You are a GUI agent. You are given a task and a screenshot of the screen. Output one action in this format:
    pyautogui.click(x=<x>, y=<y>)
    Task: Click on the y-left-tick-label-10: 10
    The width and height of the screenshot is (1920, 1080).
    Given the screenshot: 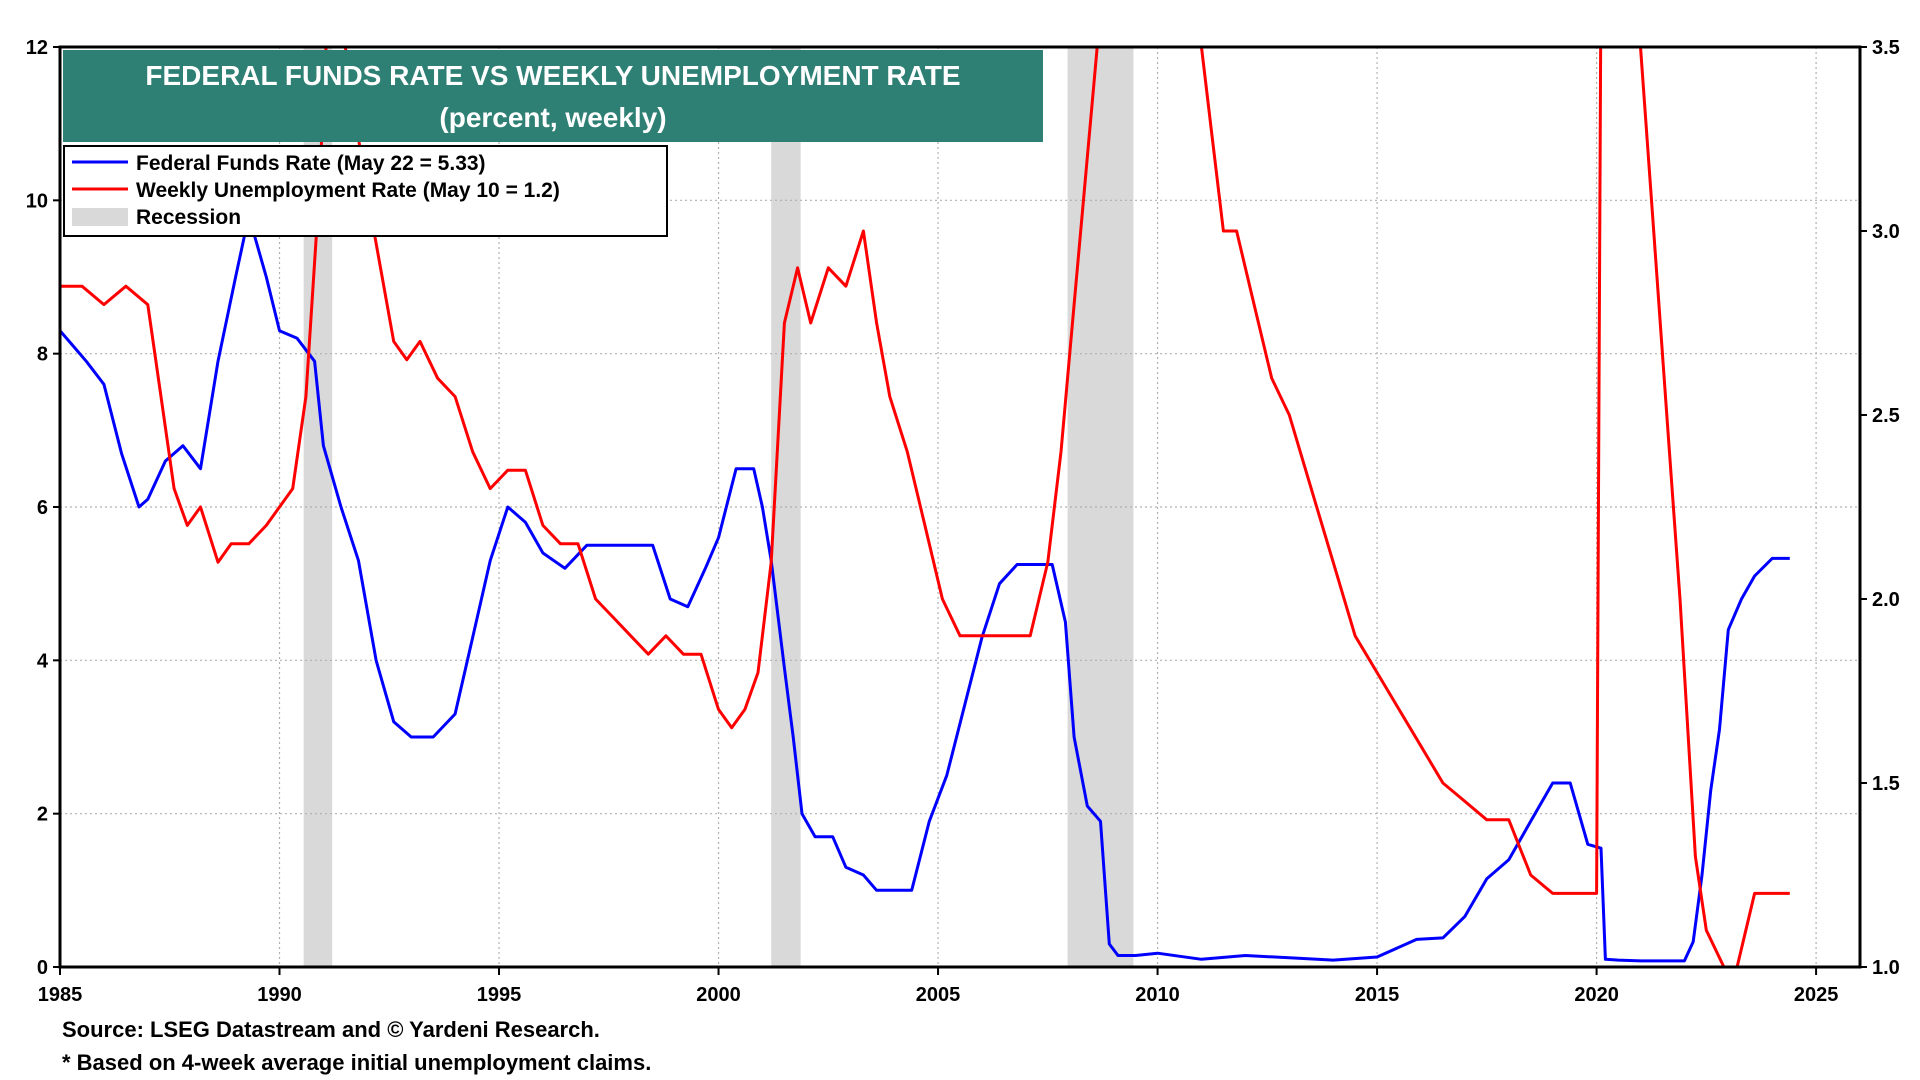 What is the action you would take?
    pyautogui.click(x=37, y=201)
    